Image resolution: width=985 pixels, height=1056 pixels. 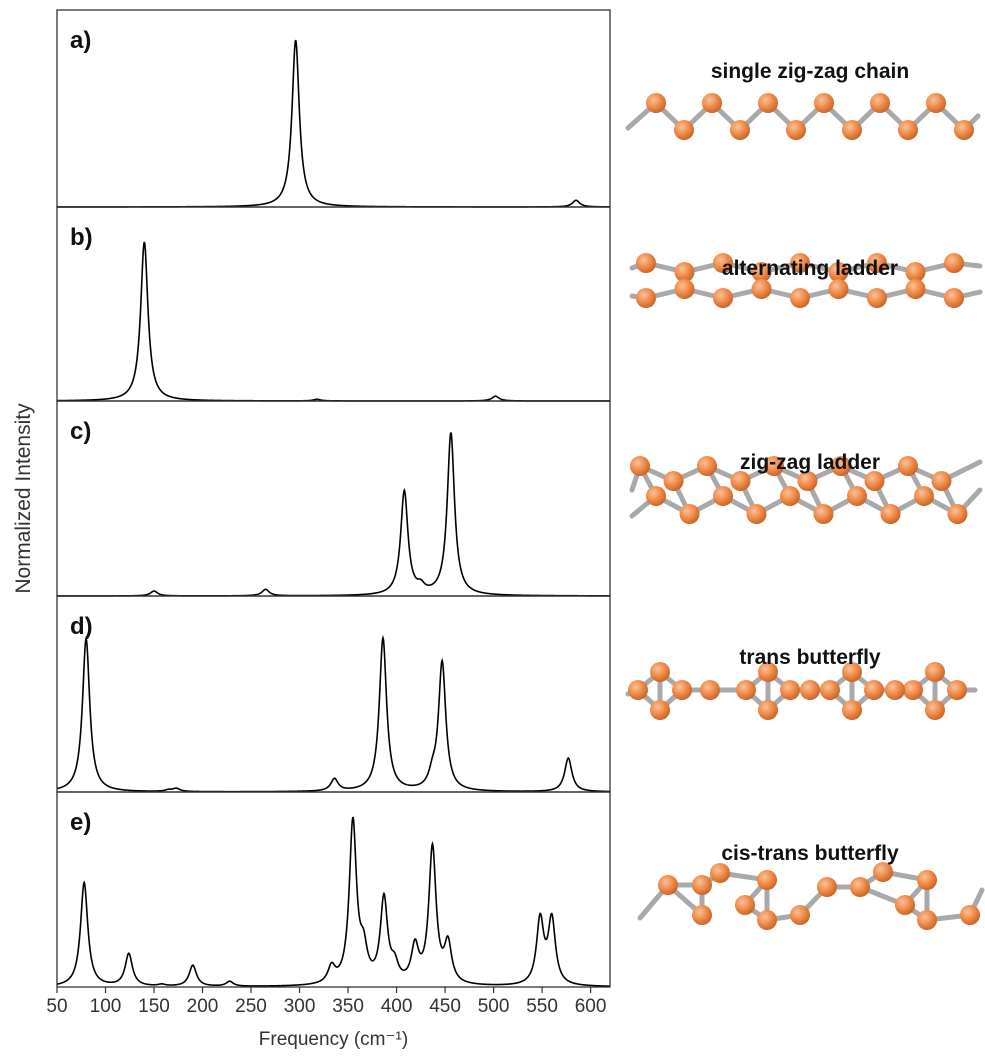 I want to click on x-tick-label: 500, so click(x=494, y=1006).